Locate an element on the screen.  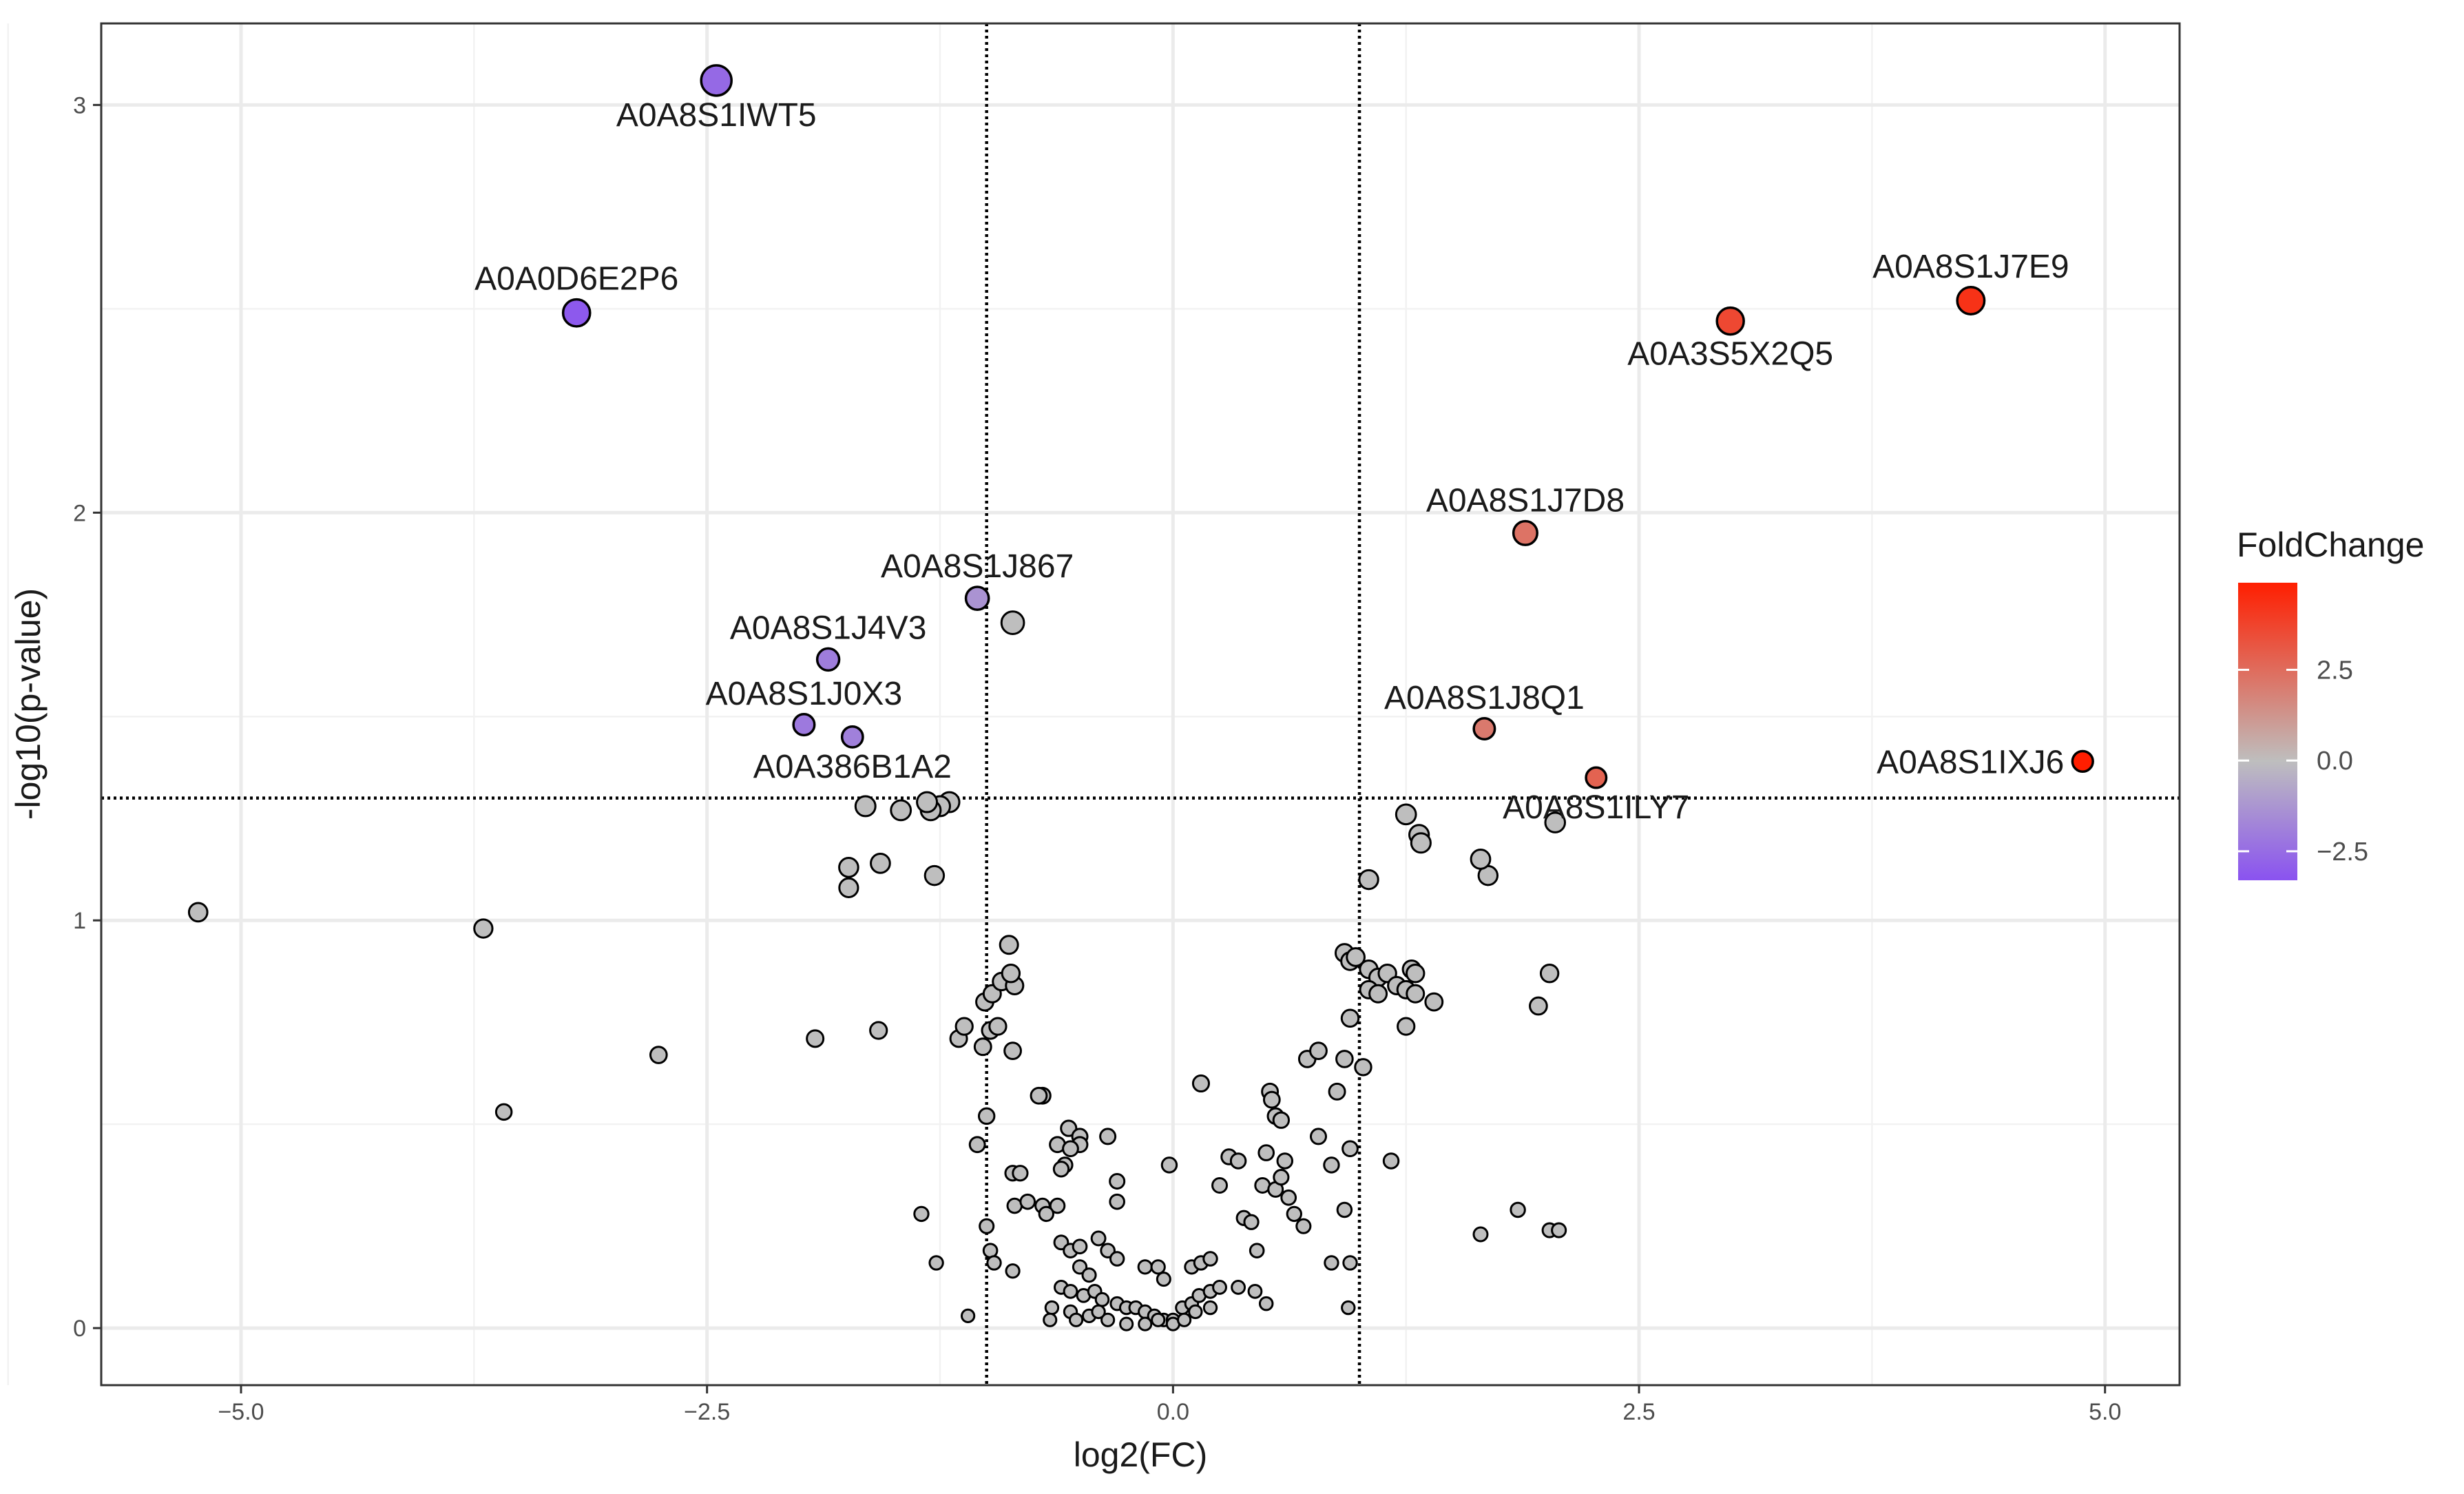
point-label: A0A0D6E2P6 is located at coordinates (576, 279).